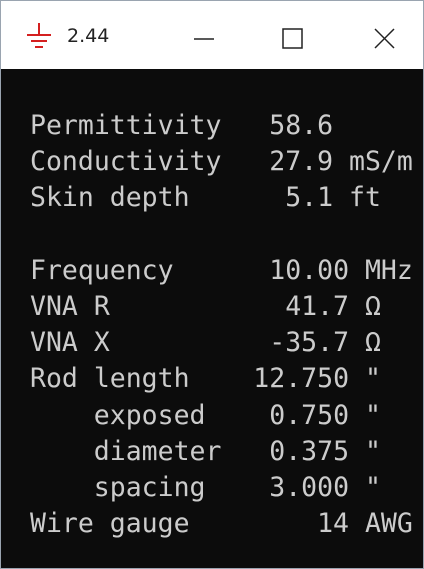 The width and height of the screenshot is (424, 569). I want to click on row-value: 0.750, so click(309, 415).